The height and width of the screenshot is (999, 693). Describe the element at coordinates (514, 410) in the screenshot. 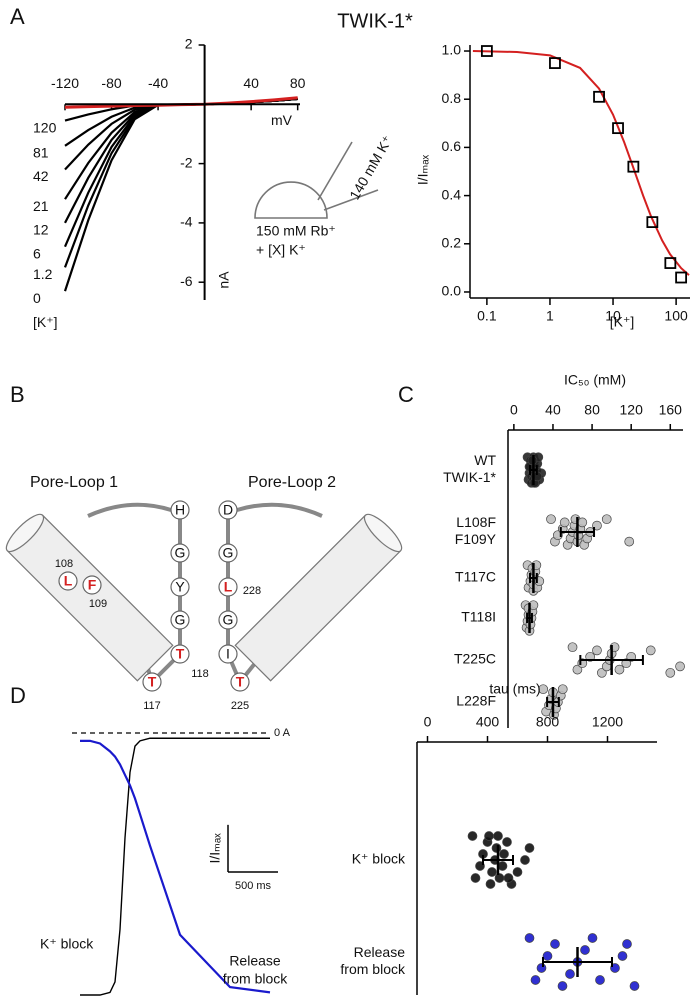

I see `x-tick-label: 0` at that location.